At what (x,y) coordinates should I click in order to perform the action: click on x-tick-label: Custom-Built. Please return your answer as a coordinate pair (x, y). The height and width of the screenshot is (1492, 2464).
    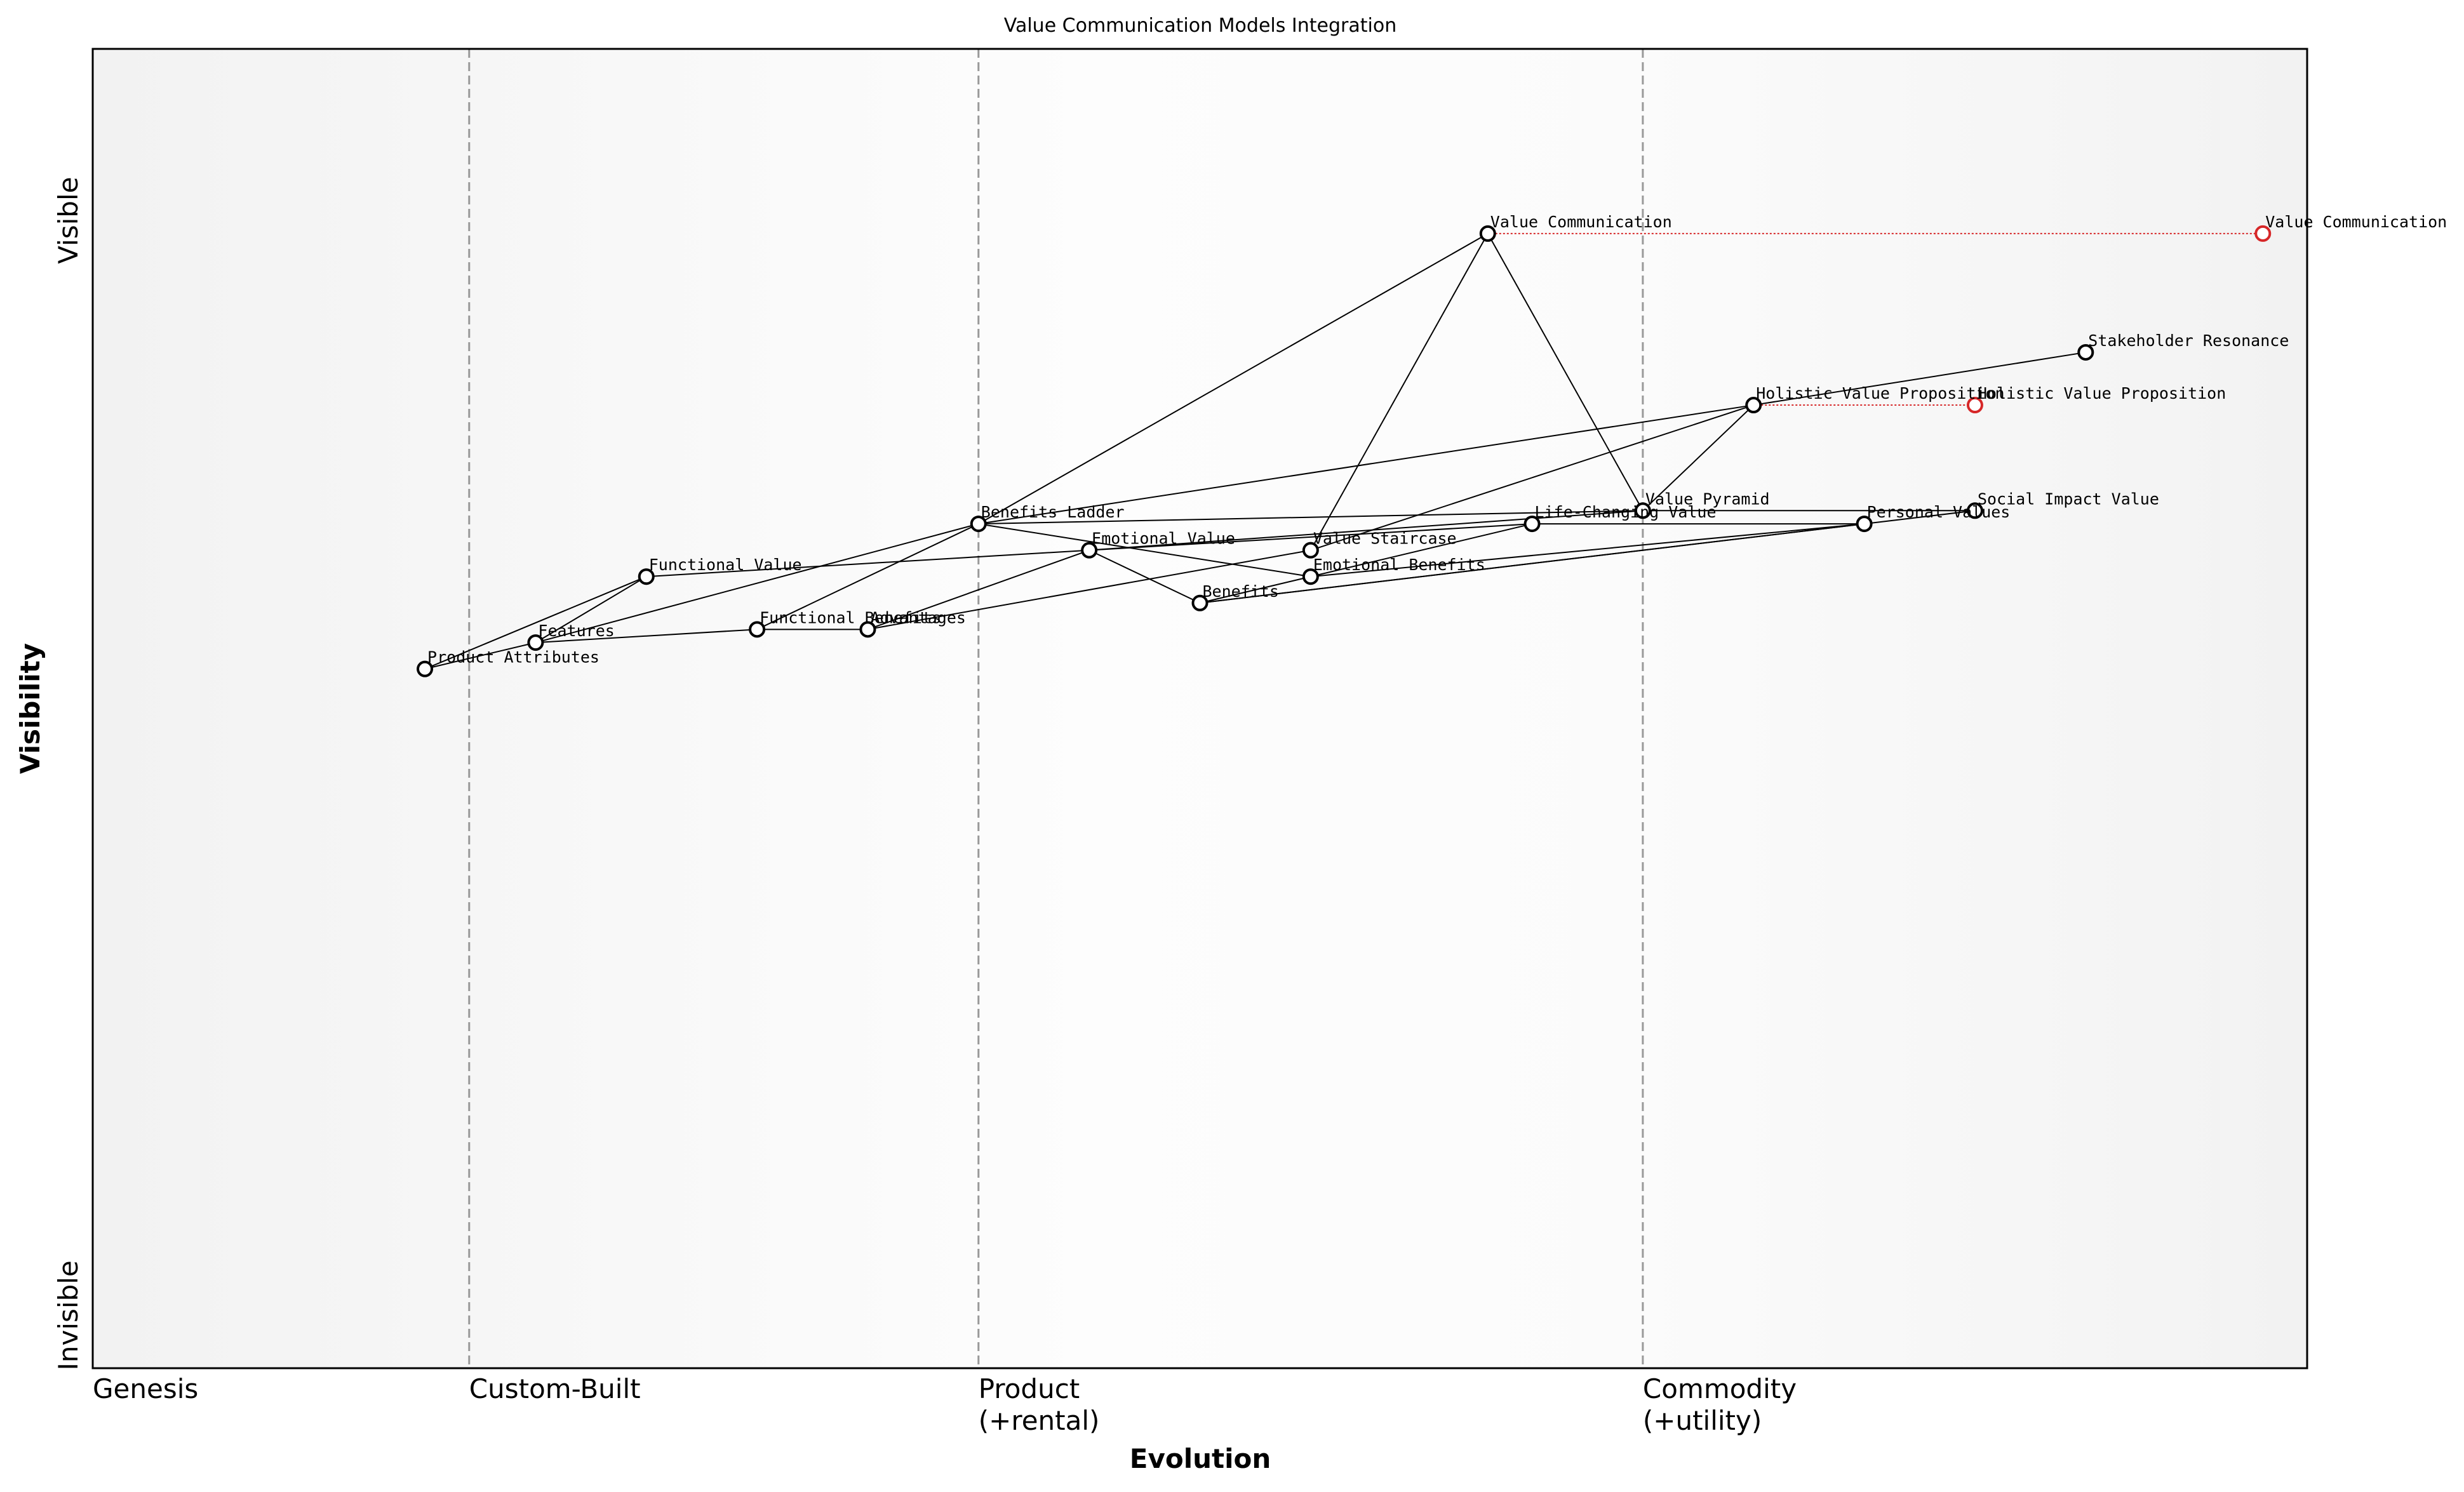
    Looking at the image, I should click on (555, 1388).